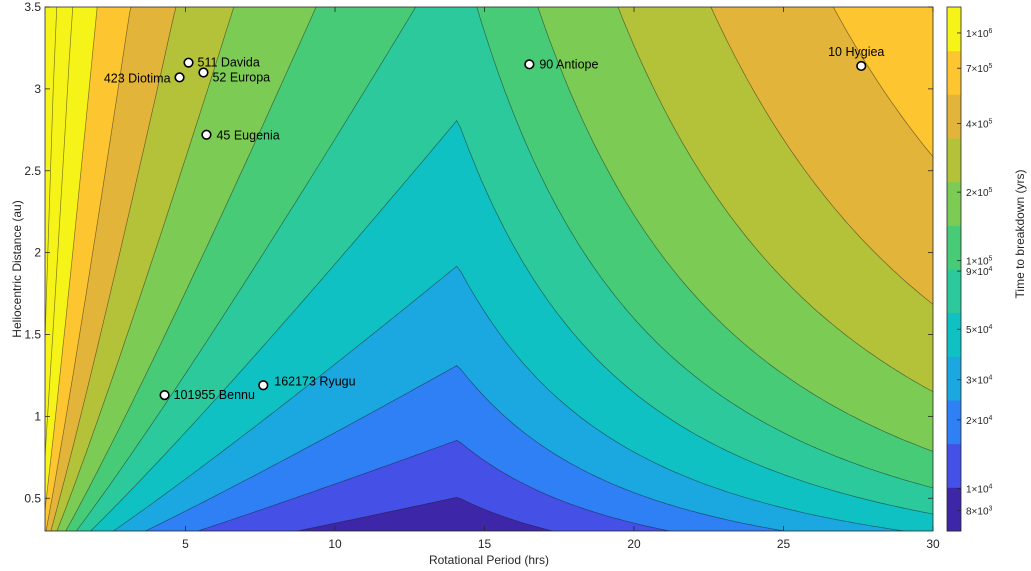  What do you see at coordinates (489, 560) in the screenshot?
I see `x-axis-label: Rotational Period (hrs)` at bounding box center [489, 560].